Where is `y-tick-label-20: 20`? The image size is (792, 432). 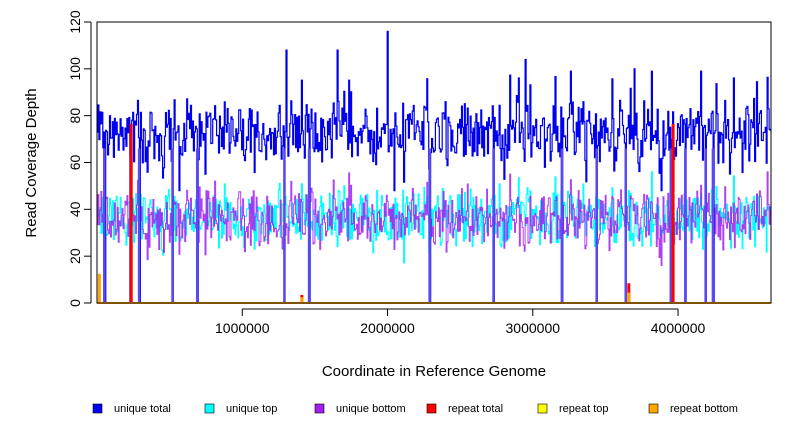
y-tick-label-20: 20 is located at coordinates (75, 256).